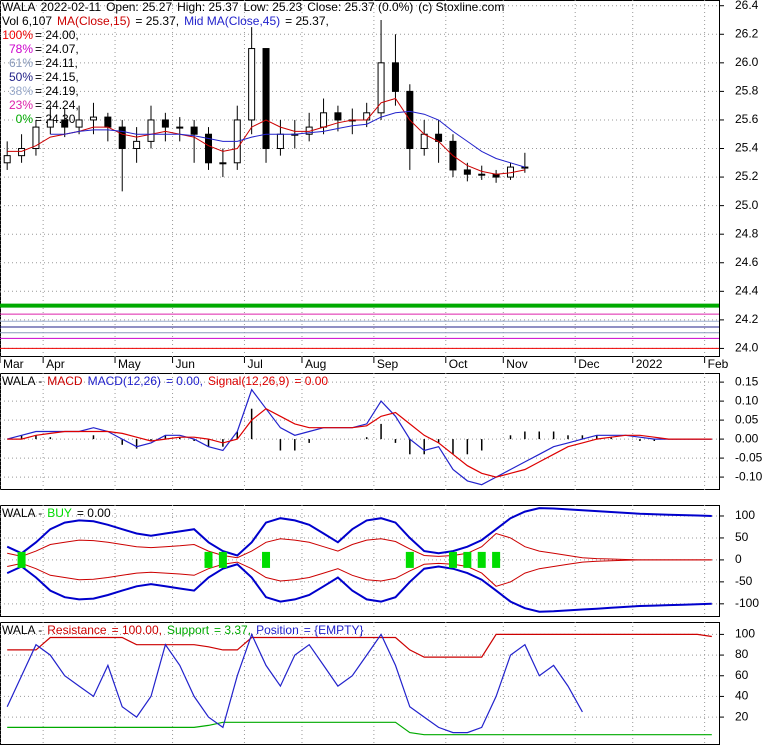 This screenshot has width=778, height=746. Describe the element at coordinates (742, 654) in the screenshot. I see `y-tick-label: 80` at that location.